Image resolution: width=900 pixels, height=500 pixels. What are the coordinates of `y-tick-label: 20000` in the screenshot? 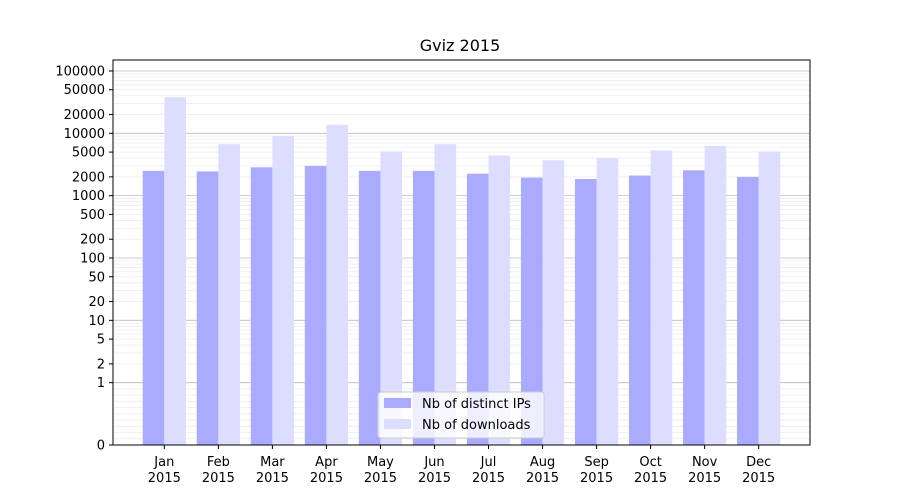 It's located at (84, 115).